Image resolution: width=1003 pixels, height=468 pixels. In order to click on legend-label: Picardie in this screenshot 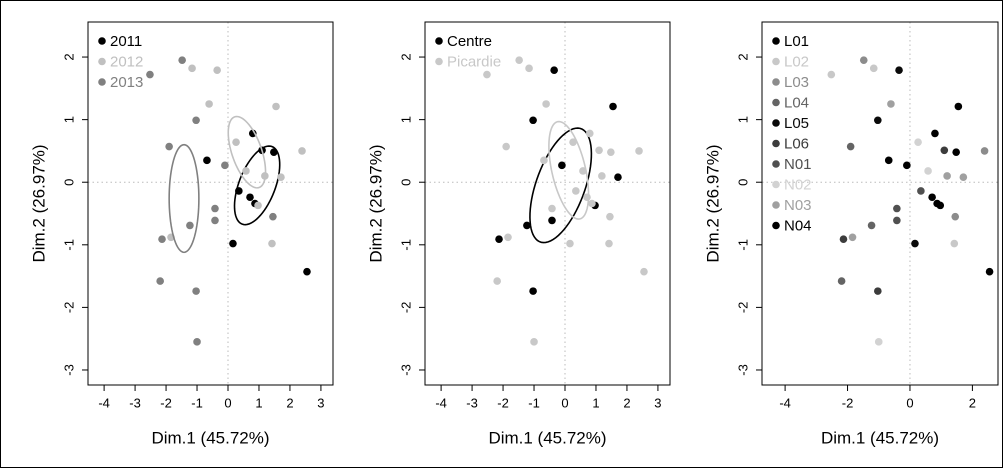, I will do `click(474, 61)`.